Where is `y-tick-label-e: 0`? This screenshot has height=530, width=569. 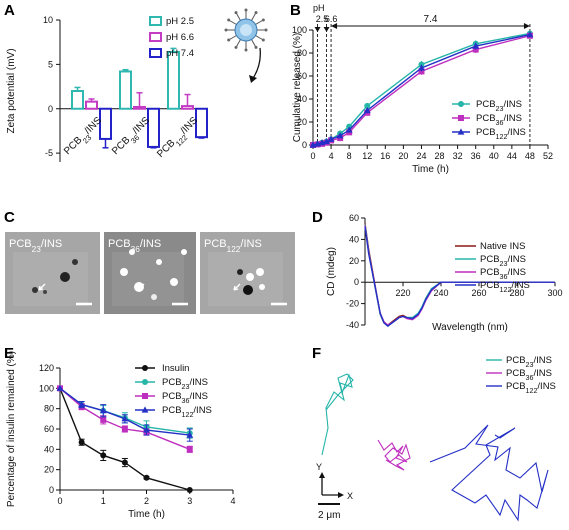
y-tick-label-e: 0 is located at coordinates (51, 490).